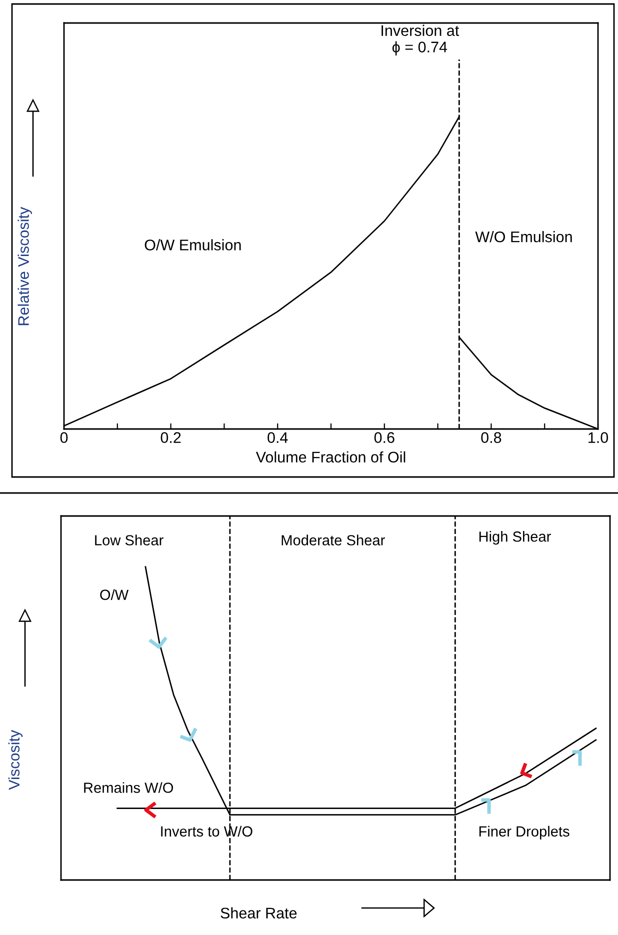 The width and height of the screenshot is (618, 935). Describe the element at coordinates (15, 760) in the screenshot. I see `y-axis-title: Viscosity` at that location.